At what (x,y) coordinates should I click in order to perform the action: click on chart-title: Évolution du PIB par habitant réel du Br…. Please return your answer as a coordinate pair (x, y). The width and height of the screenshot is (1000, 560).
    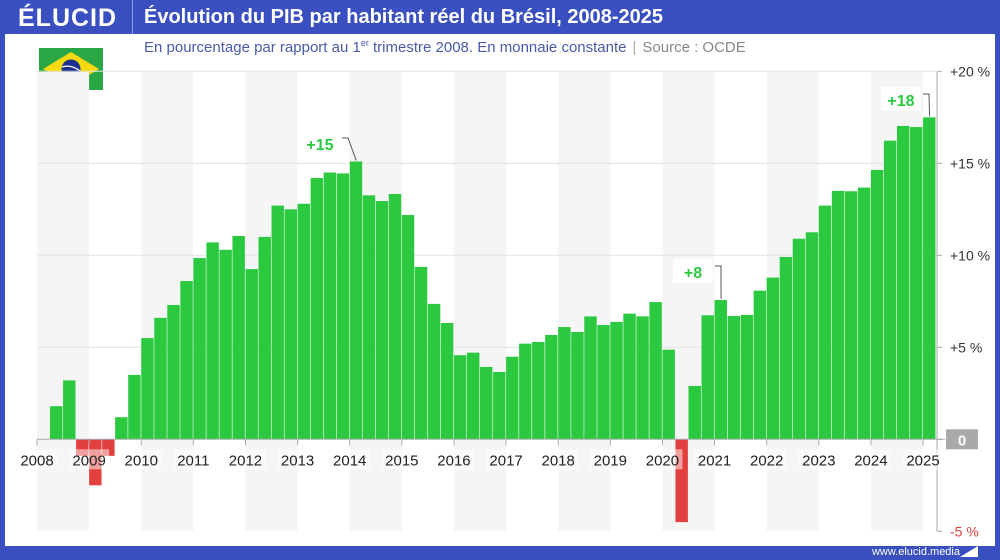
    Looking at the image, I should click on (404, 17).